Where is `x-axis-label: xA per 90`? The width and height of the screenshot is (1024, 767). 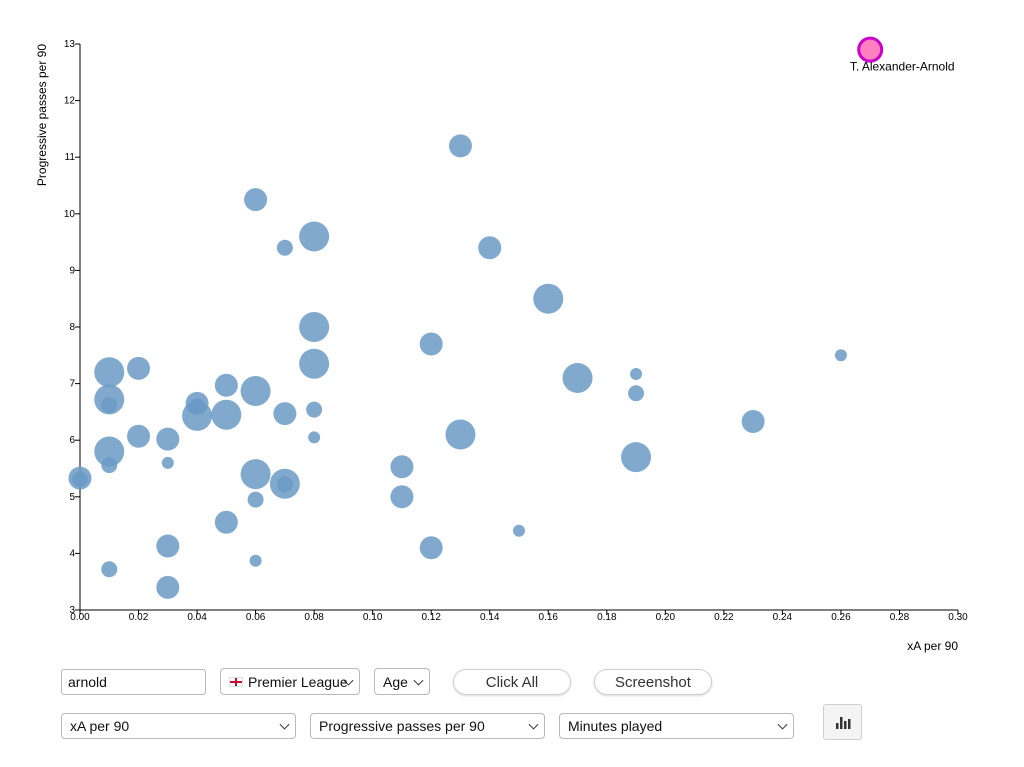
x-axis-label: xA per 90 is located at coordinates (932, 646).